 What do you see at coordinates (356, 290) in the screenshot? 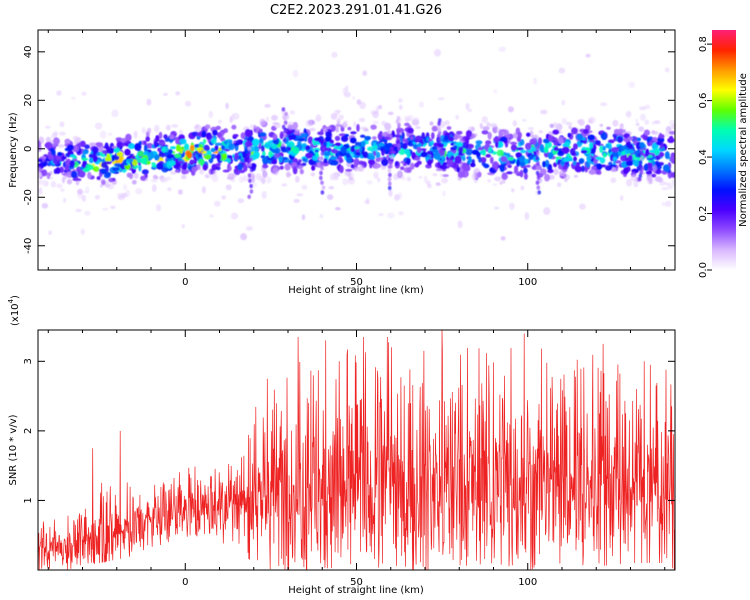
I see `spectrogram-x-label: Height of straight line (km)` at bounding box center [356, 290].